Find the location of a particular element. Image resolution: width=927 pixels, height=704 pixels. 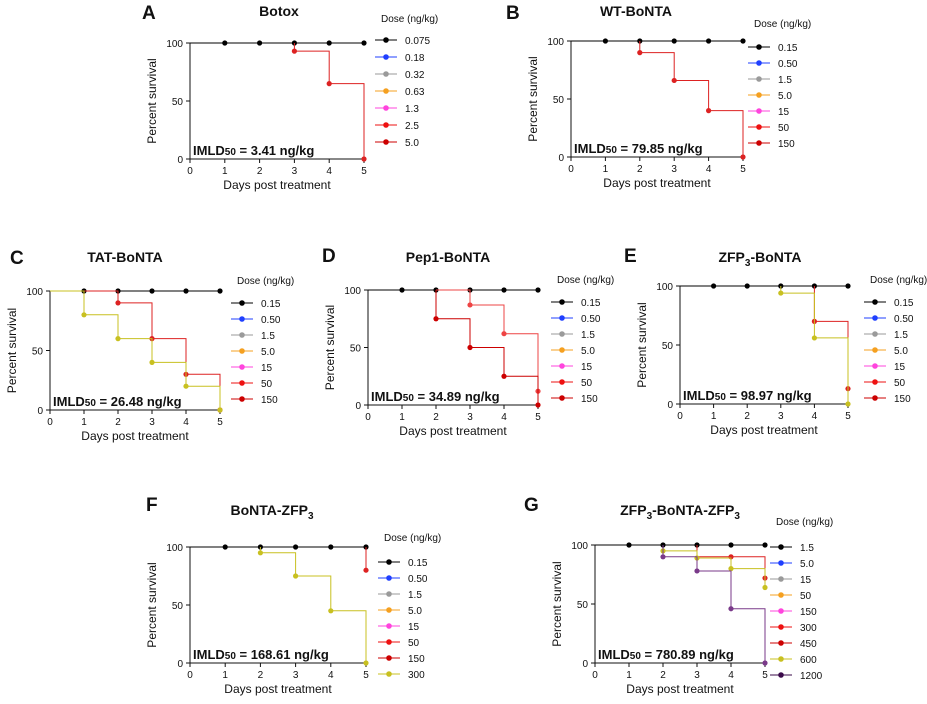

imld-subscript: 50 is located at coordinates (409, 398).